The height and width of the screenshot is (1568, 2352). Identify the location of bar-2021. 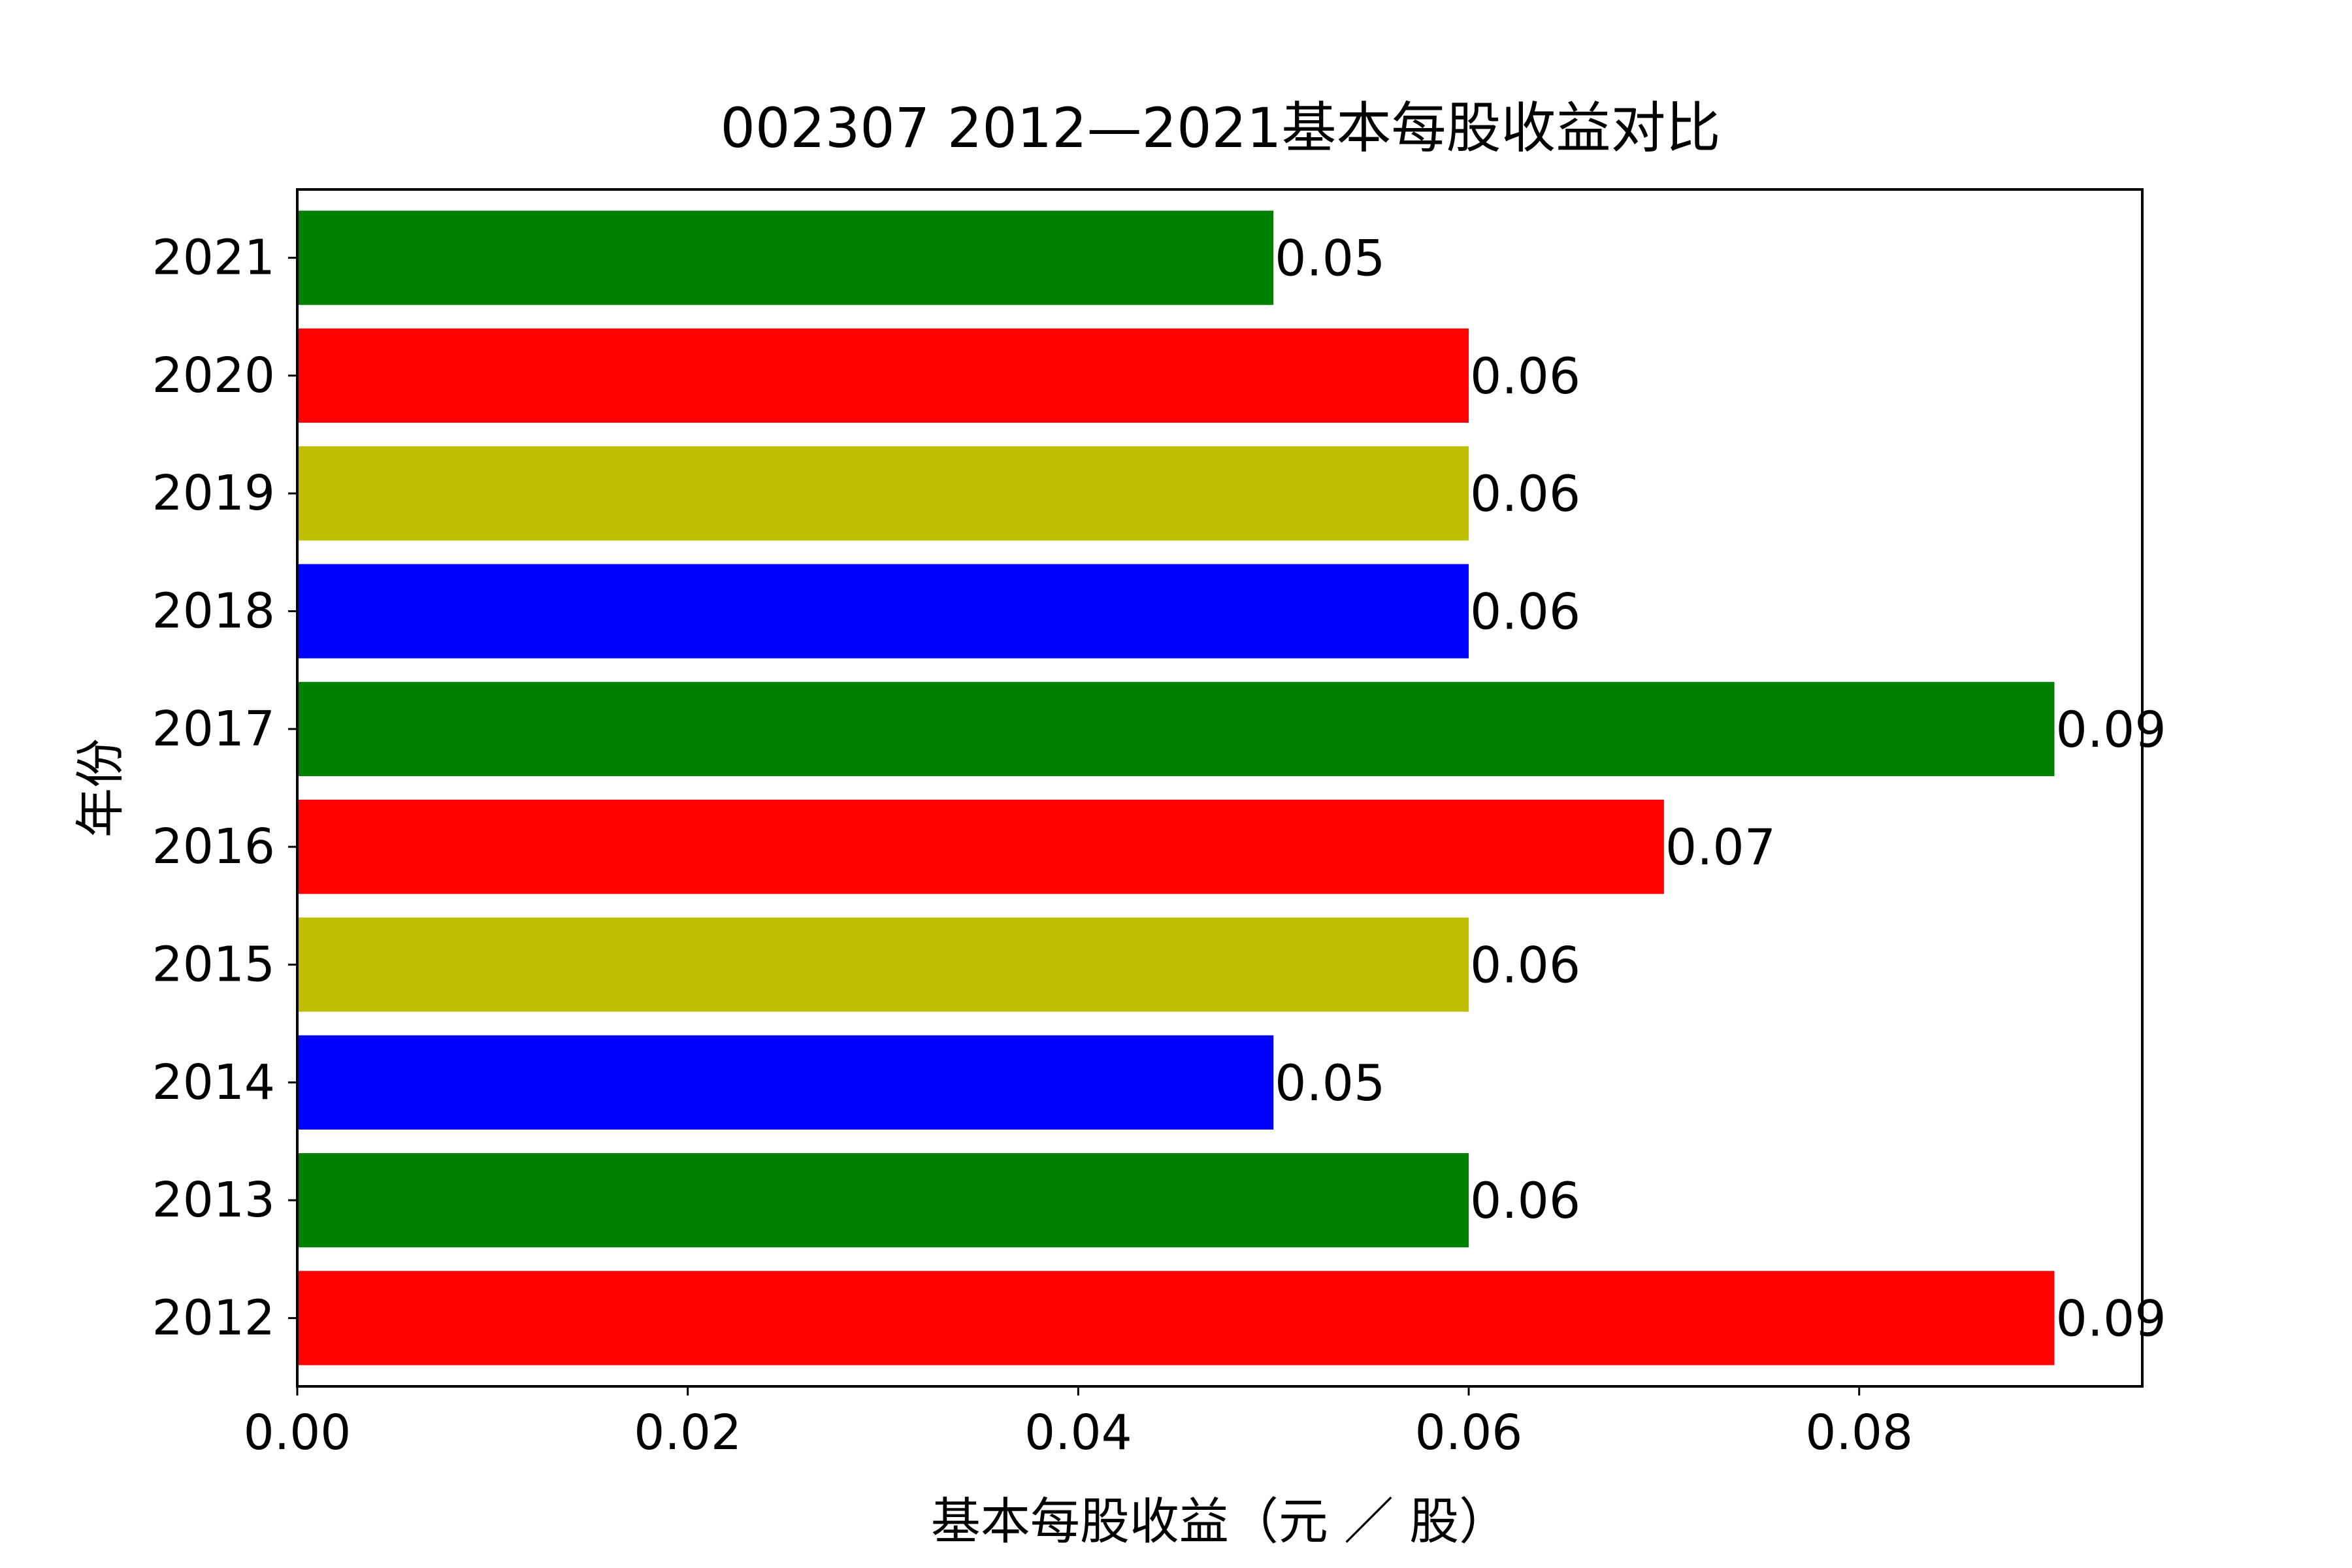
(785, 257).